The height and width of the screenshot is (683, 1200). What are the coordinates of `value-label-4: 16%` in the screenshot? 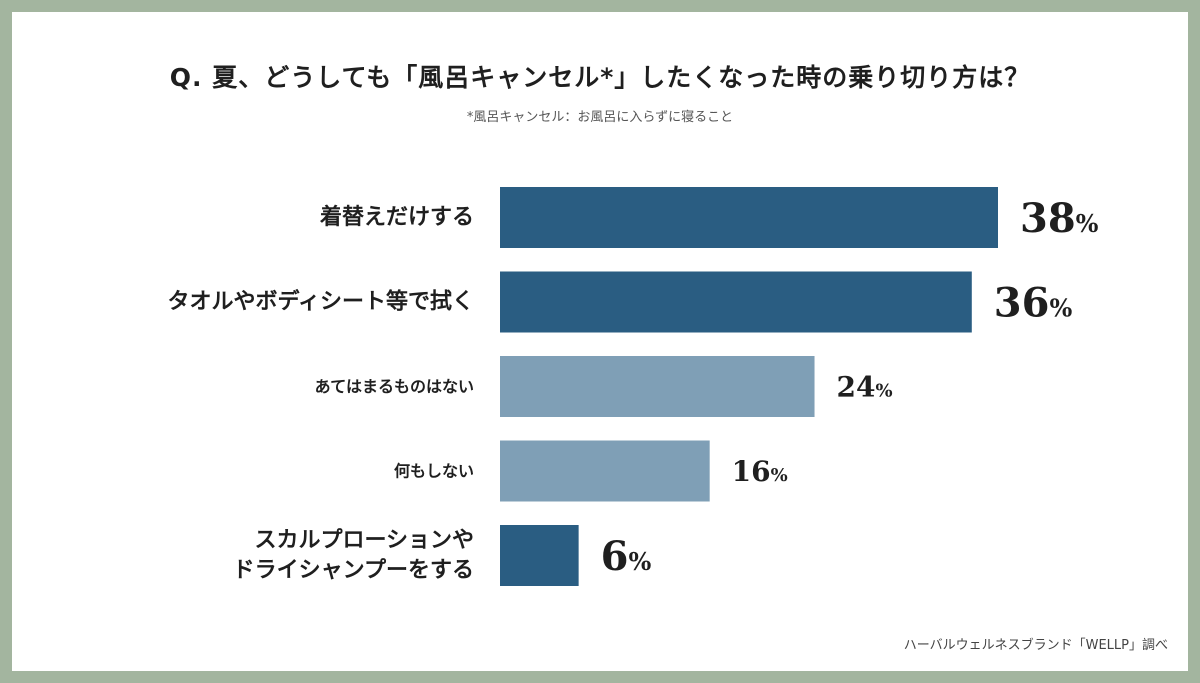 It's located at (760, 471).